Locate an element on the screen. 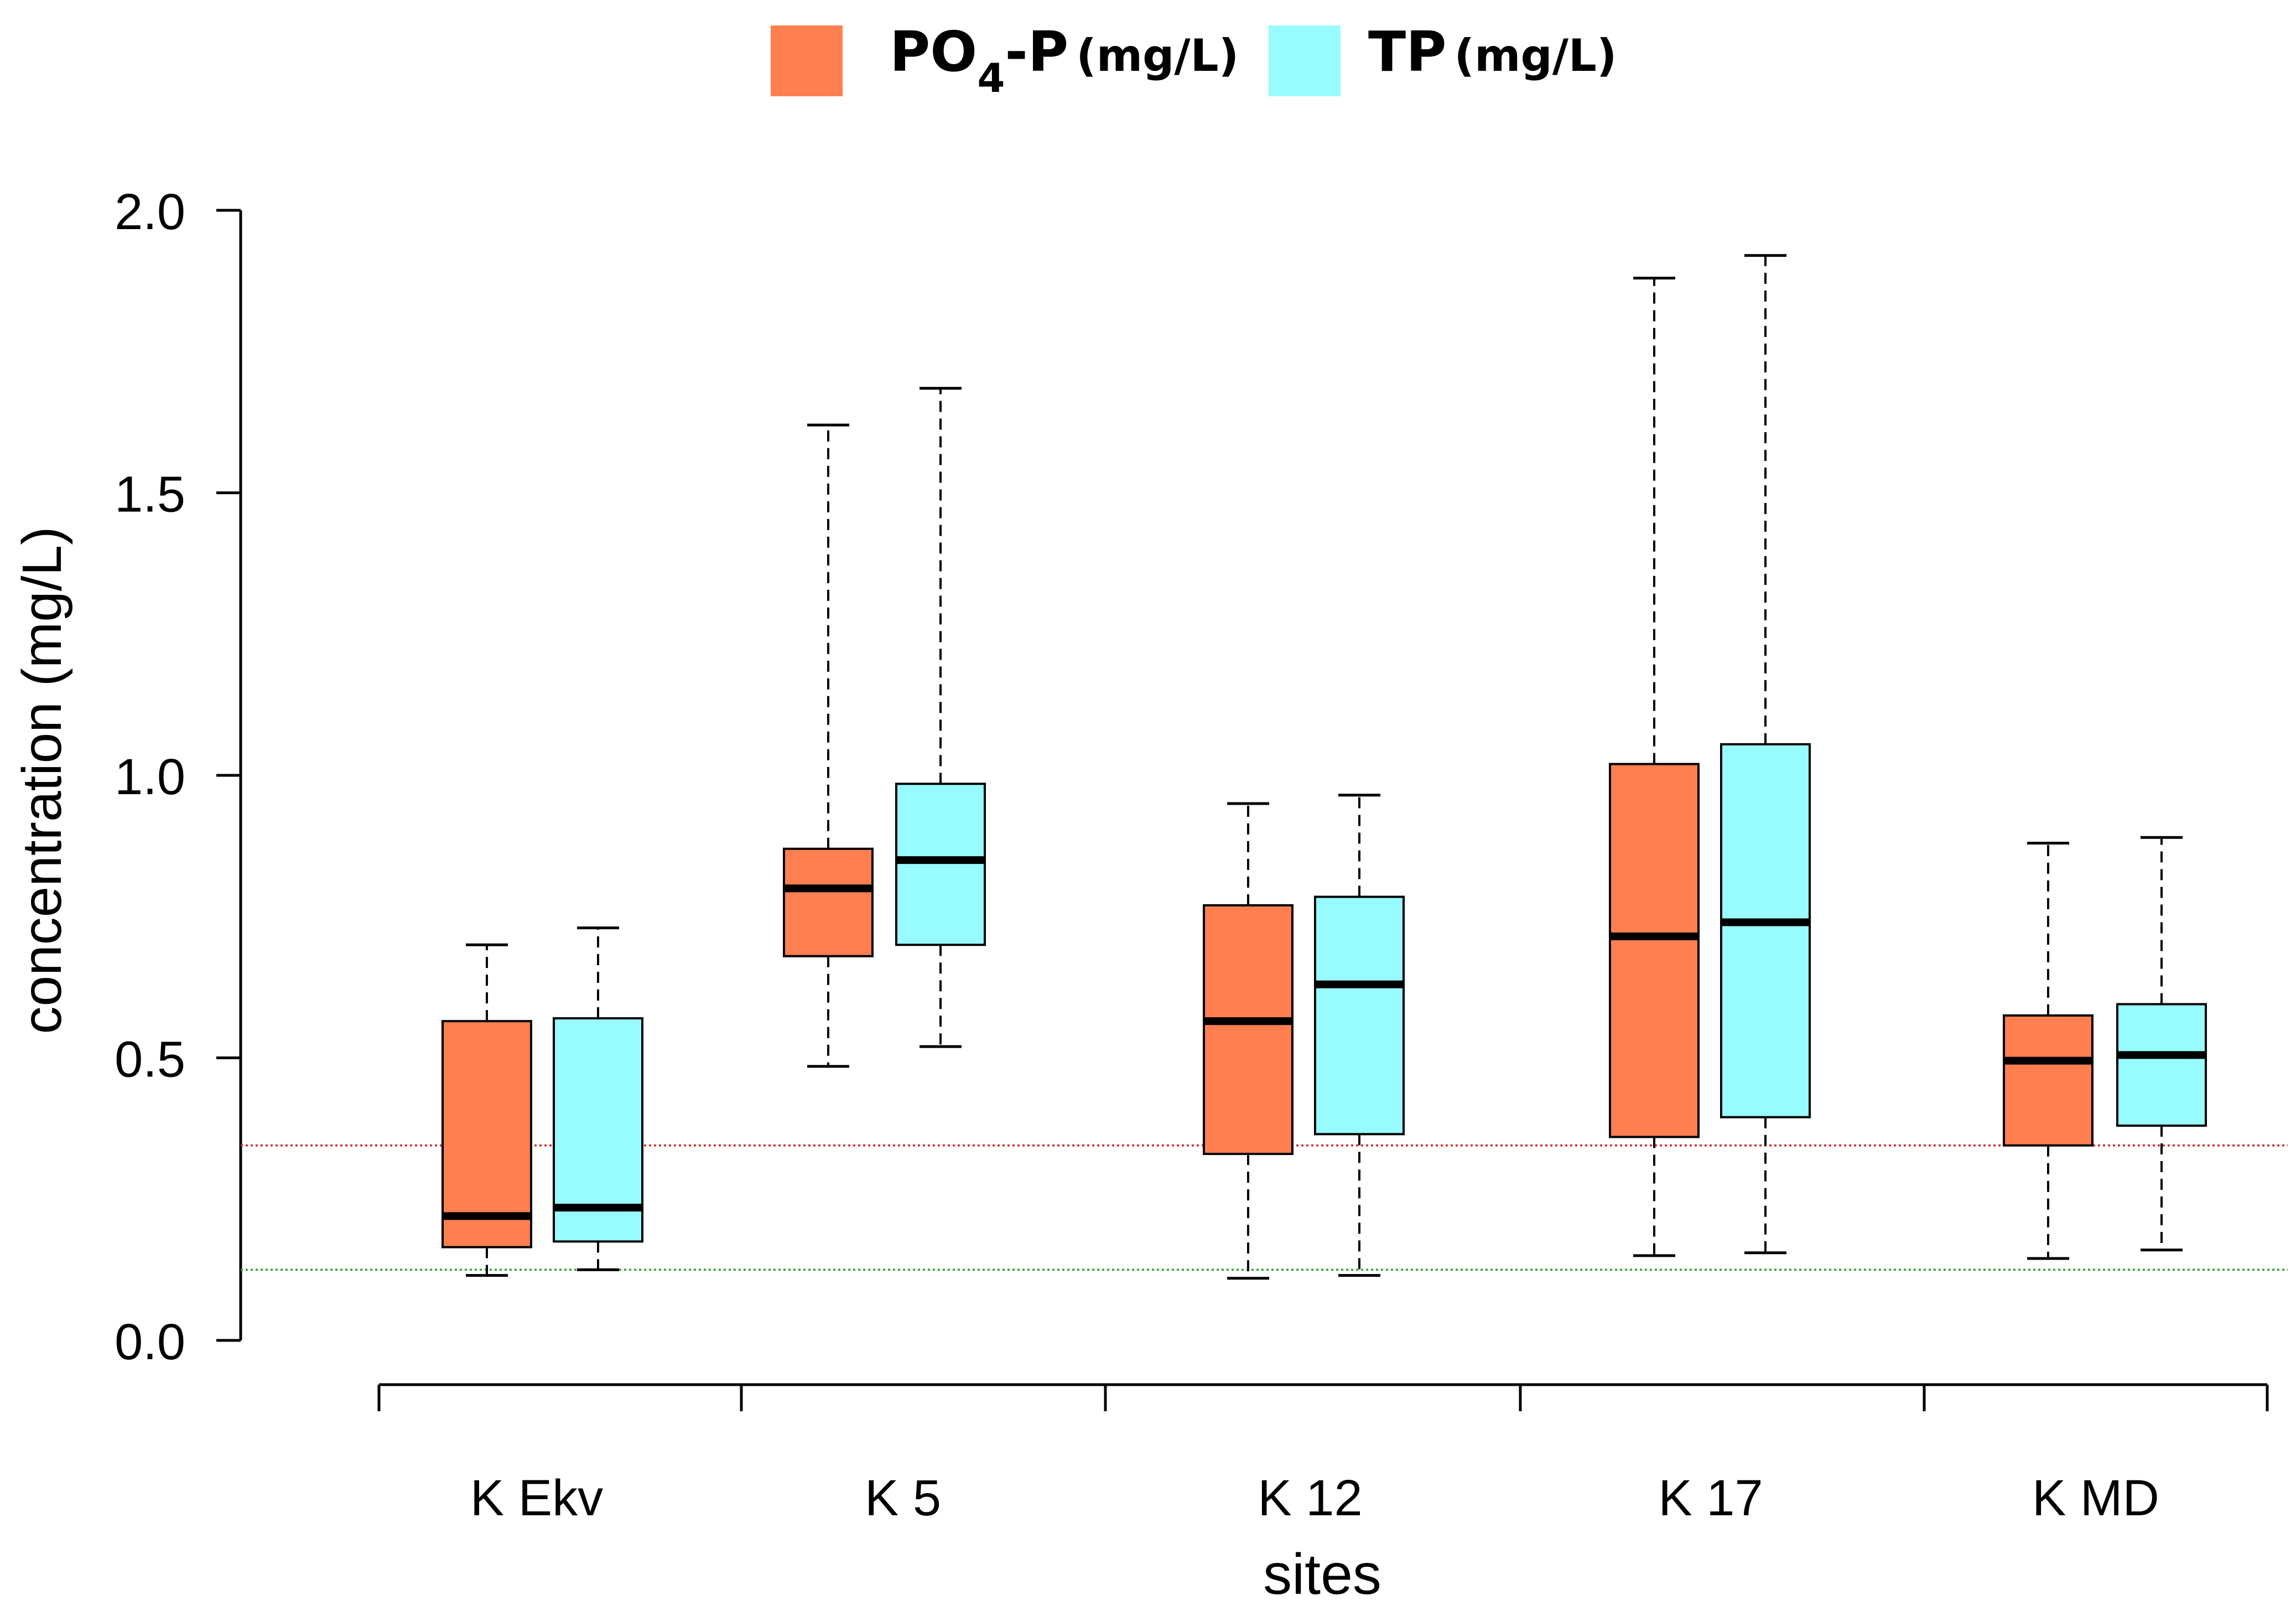 The image size is (2296, 1611). y-tick-label: 2.0 is located at coordinates (150, 212).